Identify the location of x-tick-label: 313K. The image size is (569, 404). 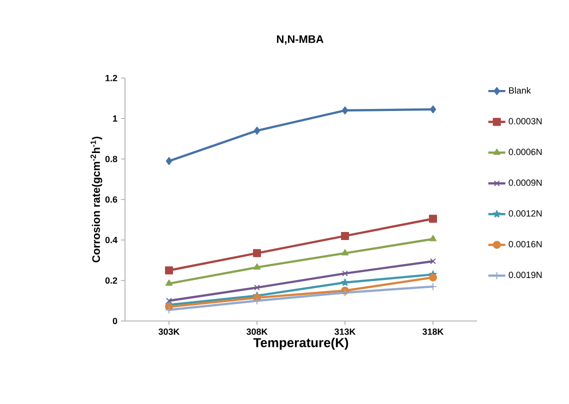
(345, 331).